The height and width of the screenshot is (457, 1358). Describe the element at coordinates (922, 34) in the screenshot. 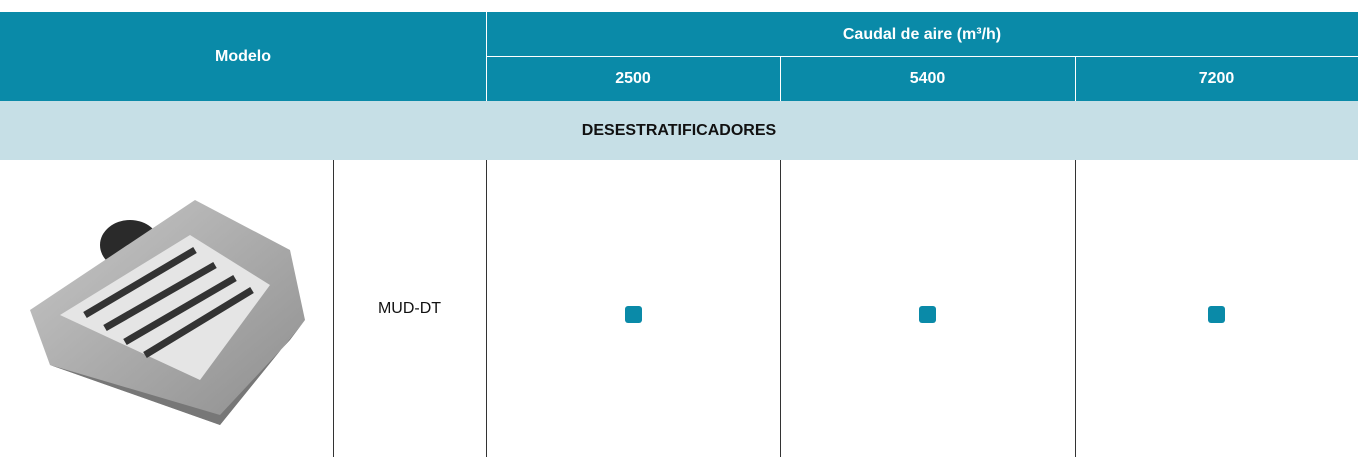

I see `header-airflow: Caudal de aire (m³/h)` at that location.